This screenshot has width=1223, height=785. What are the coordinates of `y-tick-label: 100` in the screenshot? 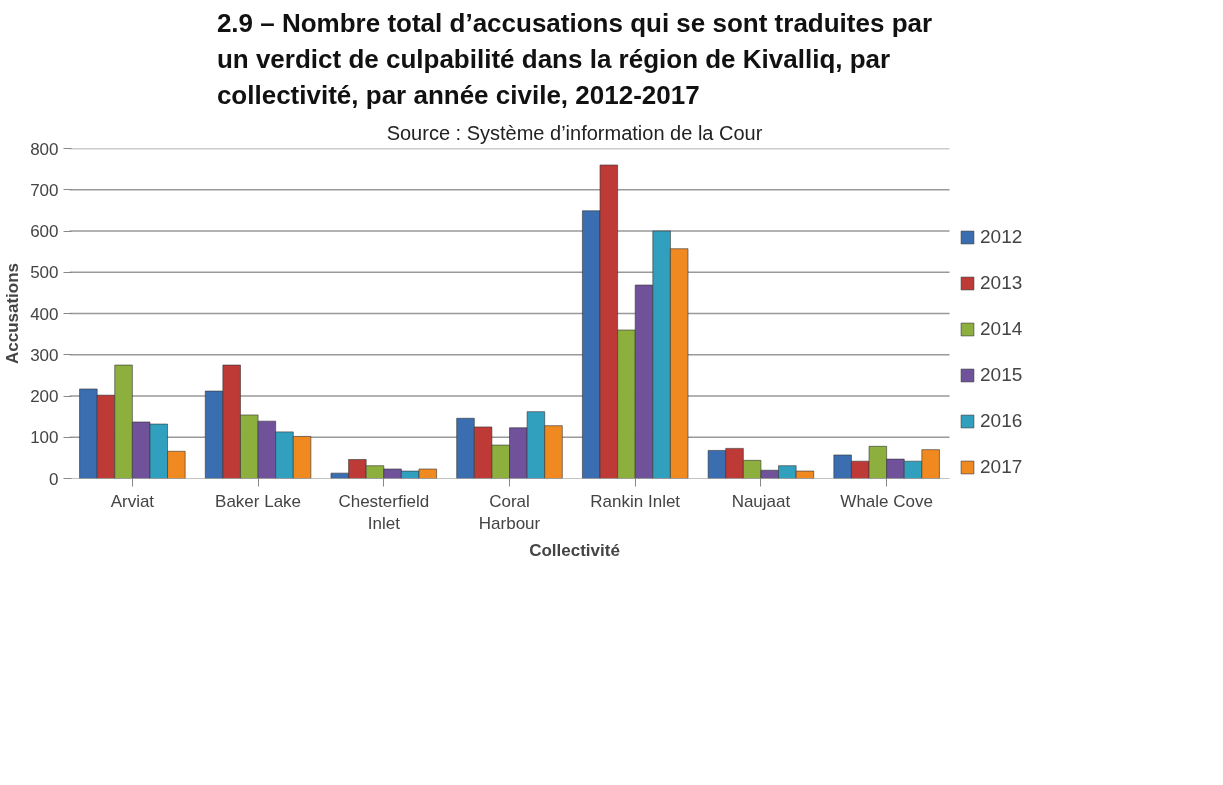 It's located at (44, 438).